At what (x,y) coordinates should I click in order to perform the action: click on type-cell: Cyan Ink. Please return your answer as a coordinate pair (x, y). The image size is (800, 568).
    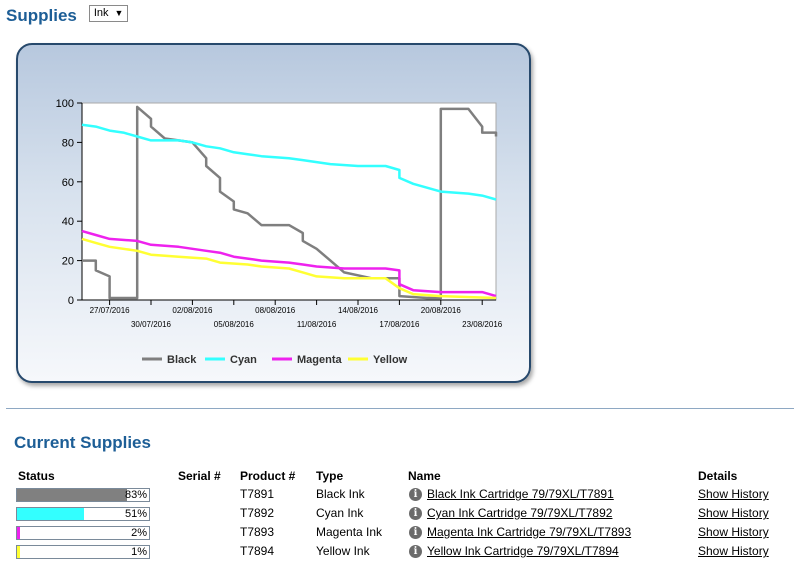
    Looking at the image, I should click on (340, 513).